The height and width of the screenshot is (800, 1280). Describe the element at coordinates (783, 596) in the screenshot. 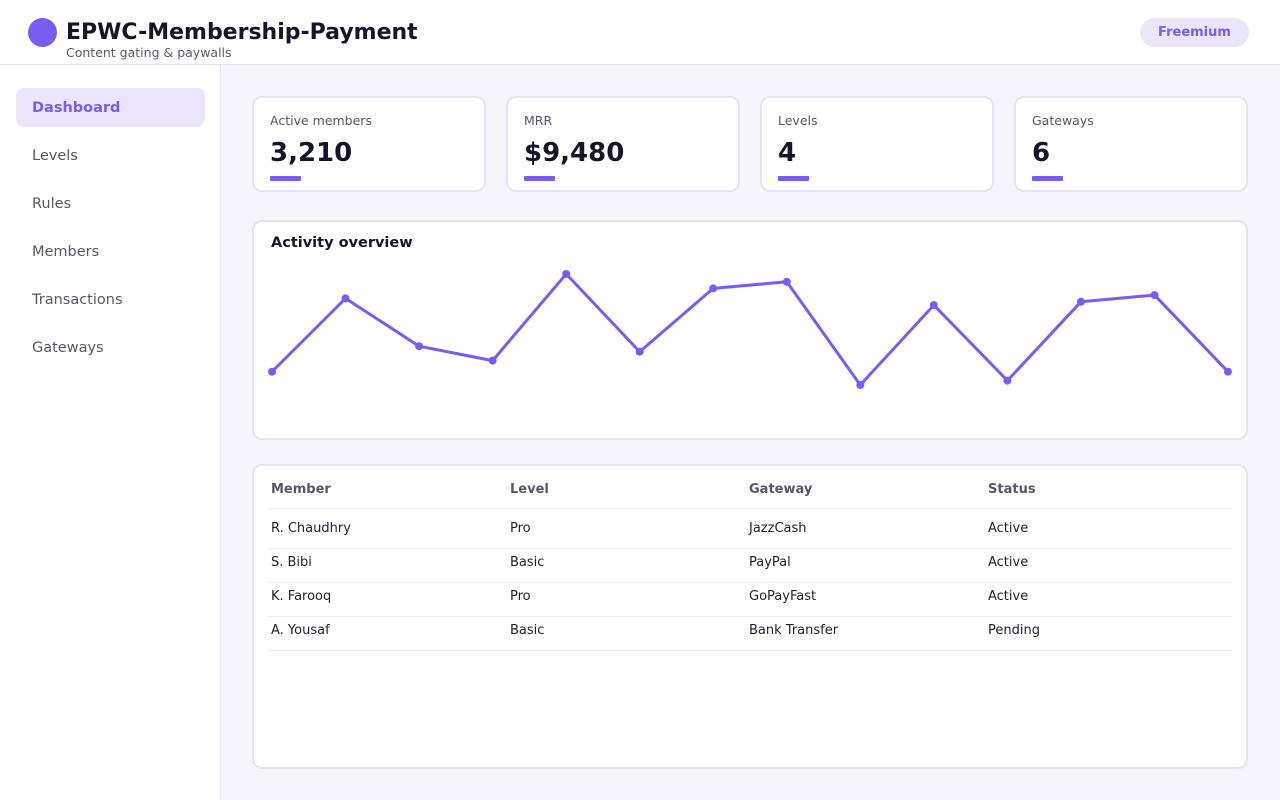

I see `cell-gateway: GoPayFast` at that location.